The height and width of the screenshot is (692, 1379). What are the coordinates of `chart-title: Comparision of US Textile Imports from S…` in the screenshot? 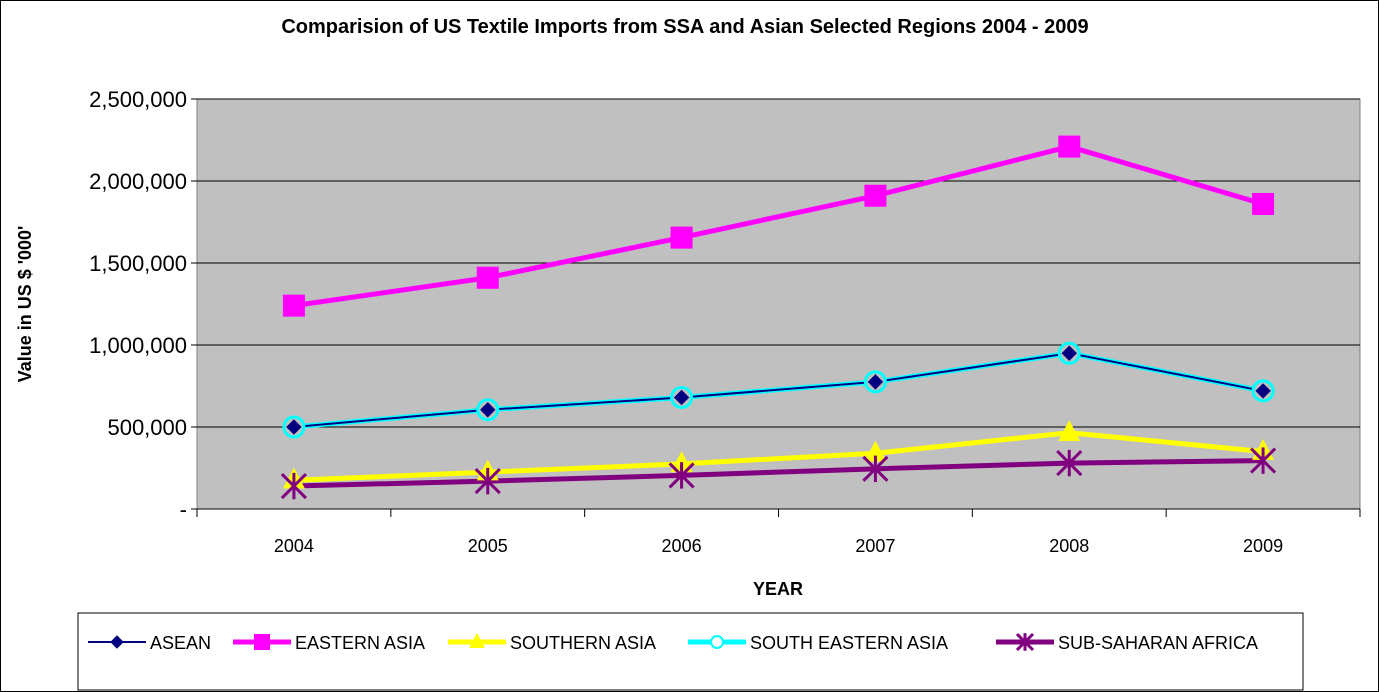 It's located at (684, 27).